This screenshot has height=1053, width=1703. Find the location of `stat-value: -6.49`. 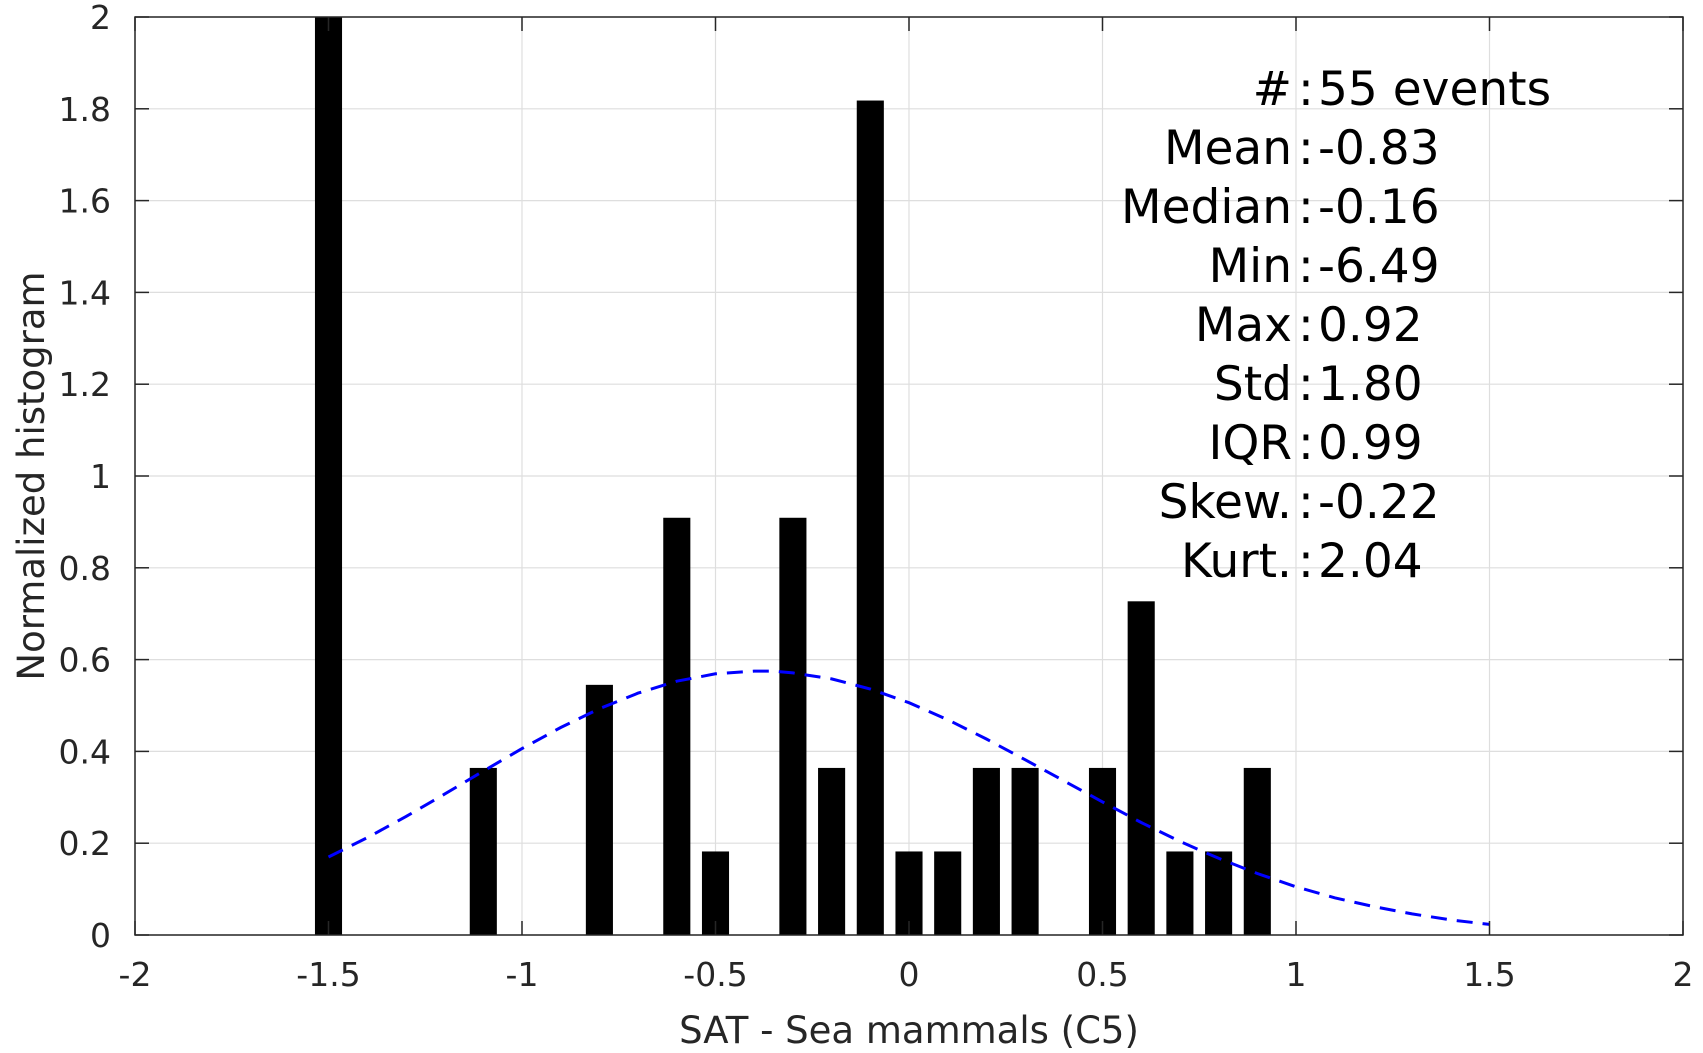

stat-value: -6.49 is located at coordinates (1379, 266).